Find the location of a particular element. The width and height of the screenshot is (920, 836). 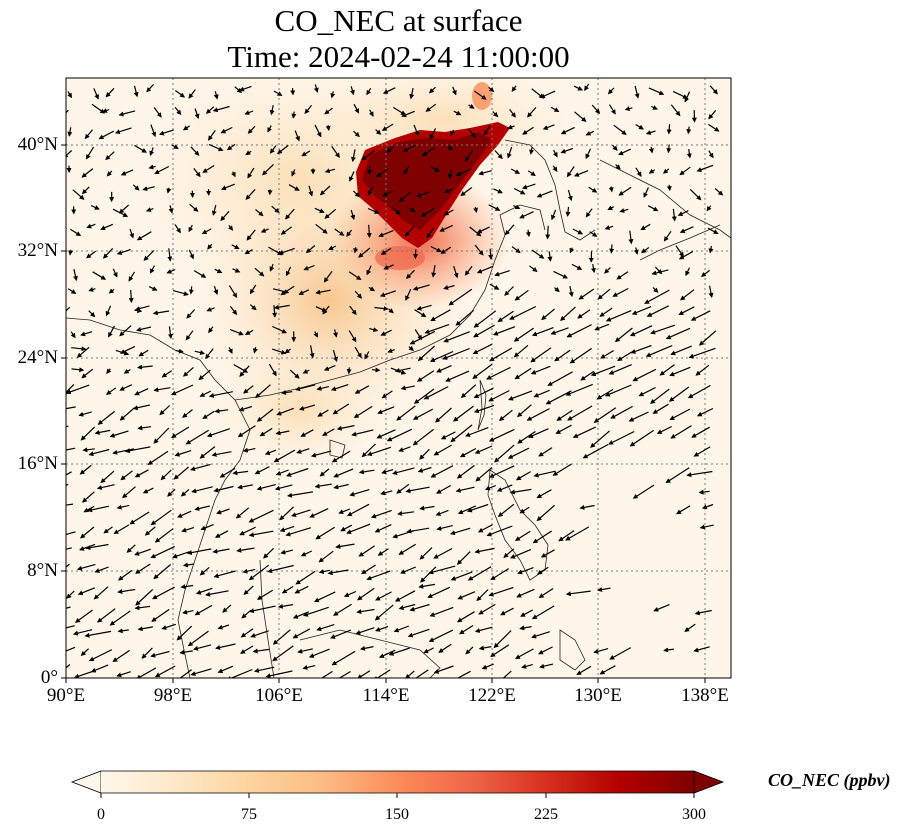

colorbar-tick-label: 150 is located at coordinates (397, 814).